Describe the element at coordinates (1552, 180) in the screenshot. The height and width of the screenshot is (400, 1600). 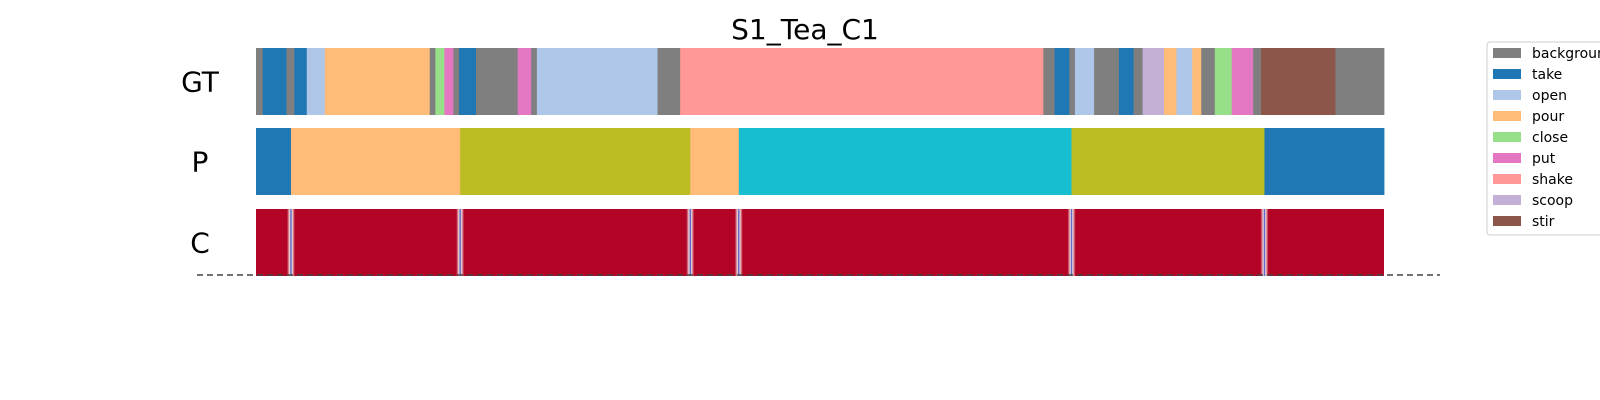
I see `legend-label-shake: shake` at that location.